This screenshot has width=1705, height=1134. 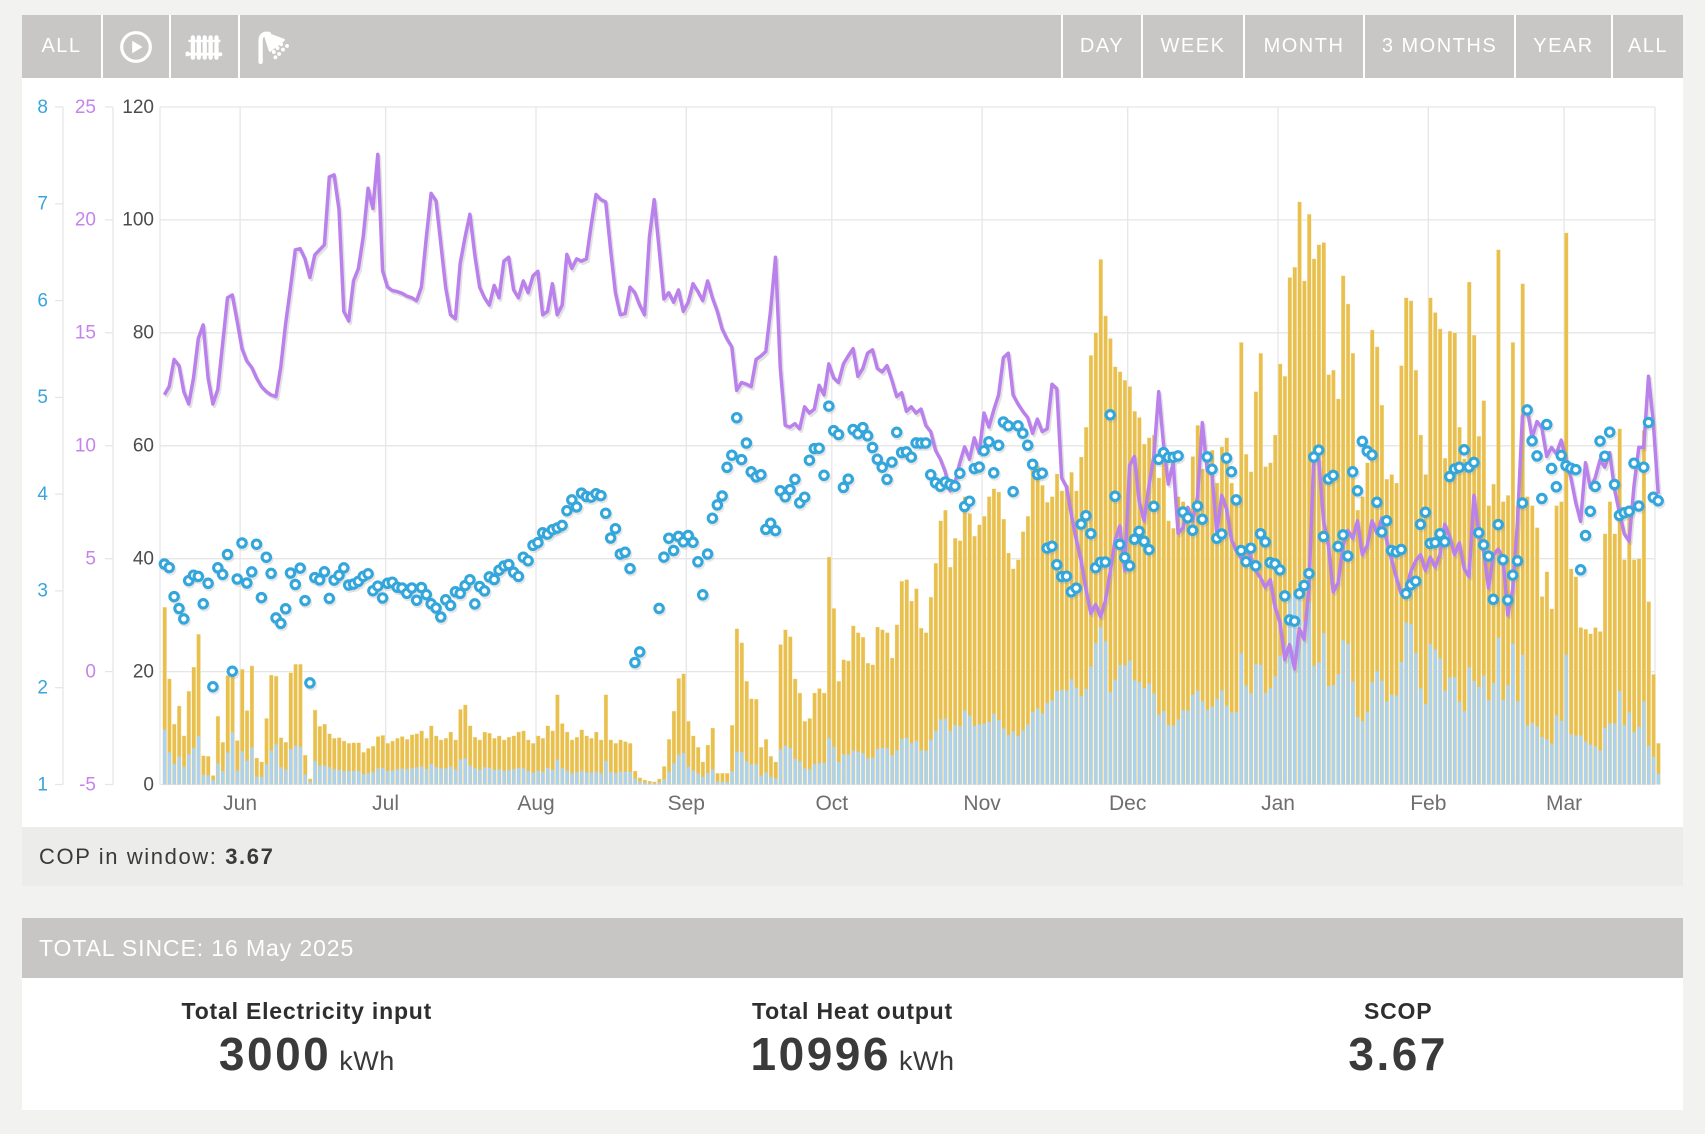 I want to click on svg-text: 2, so click(x=42, y=688).